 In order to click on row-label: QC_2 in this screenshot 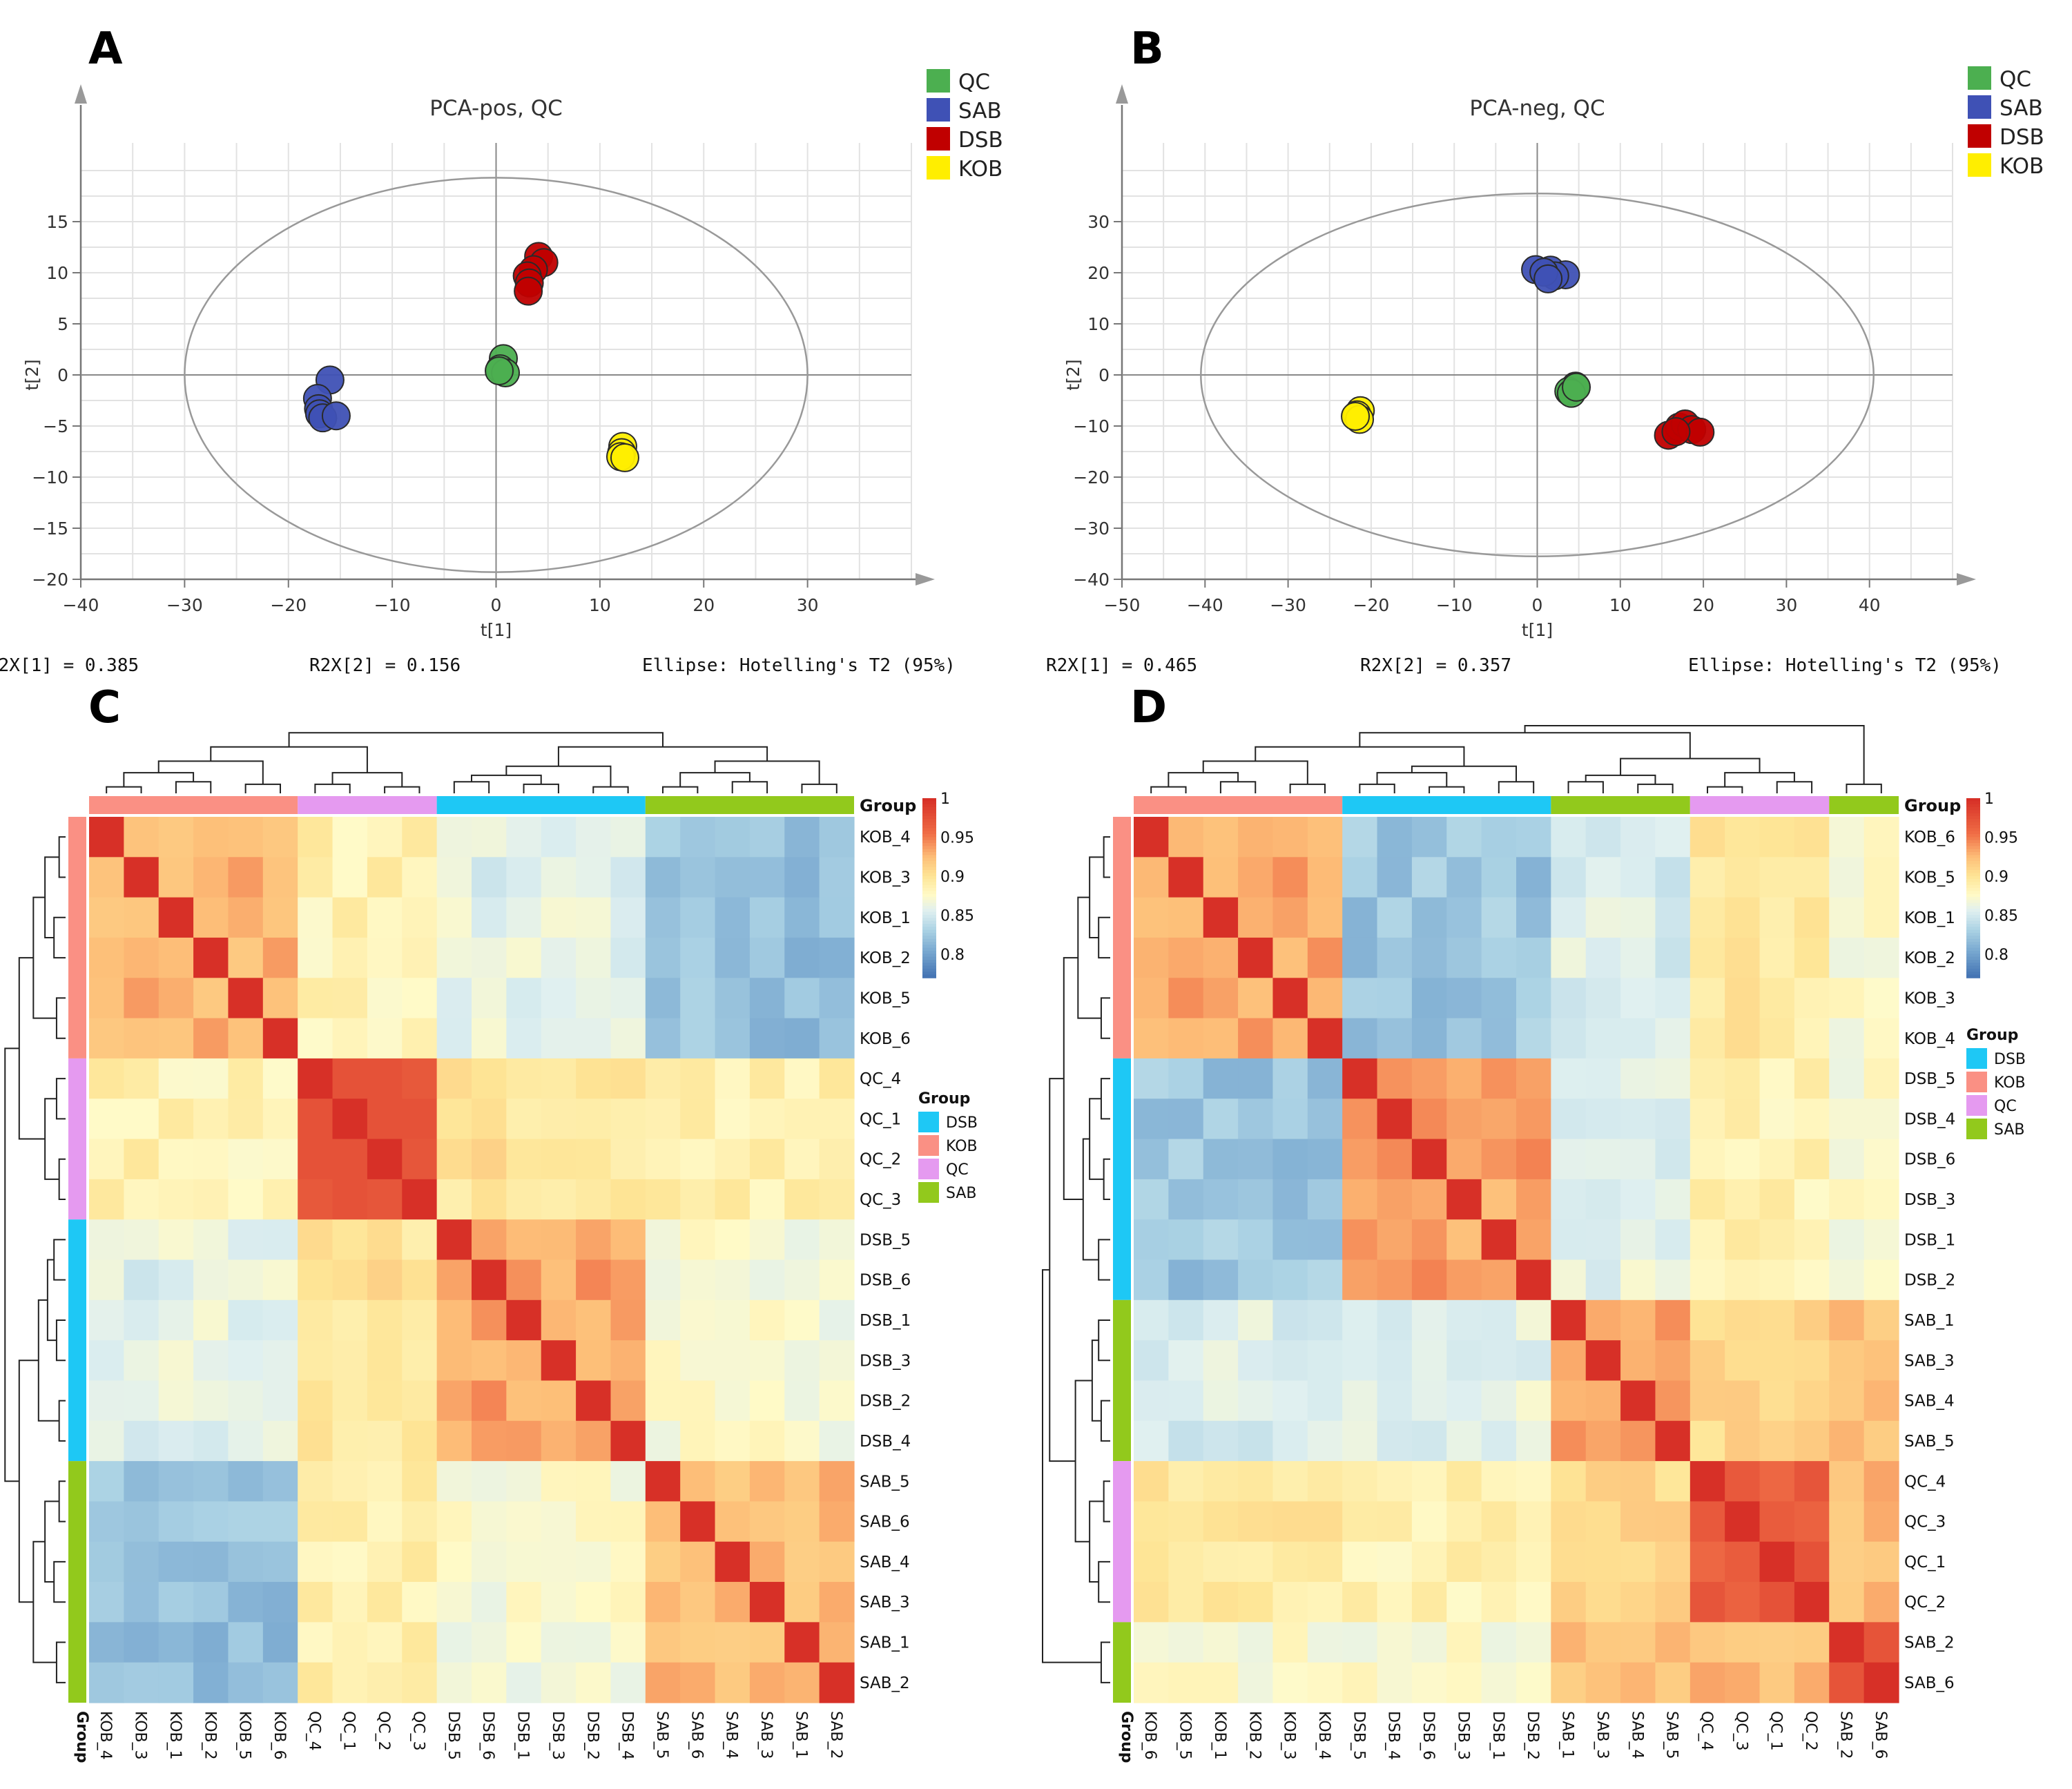, I will do `click(1925, 1603)`.